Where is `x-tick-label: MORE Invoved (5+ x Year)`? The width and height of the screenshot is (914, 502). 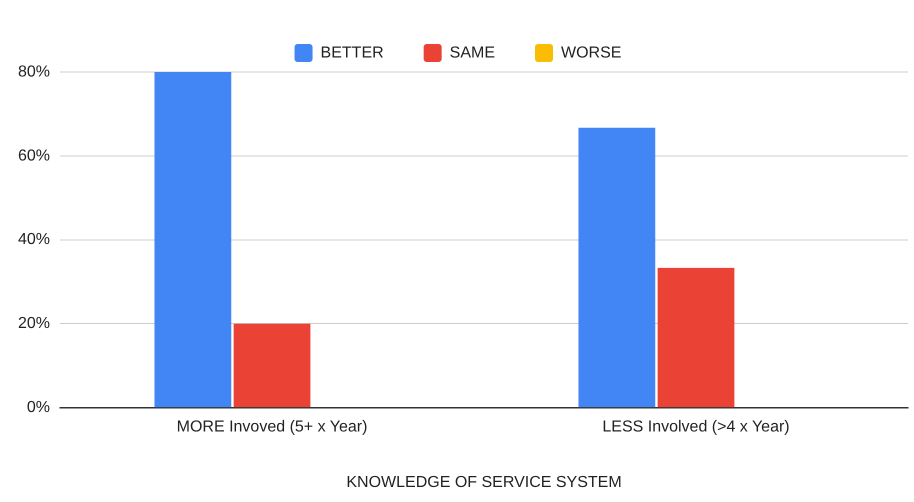
x-tick-label: MORE Invoved (5+ x Year) is located at coordinates (272, 427).